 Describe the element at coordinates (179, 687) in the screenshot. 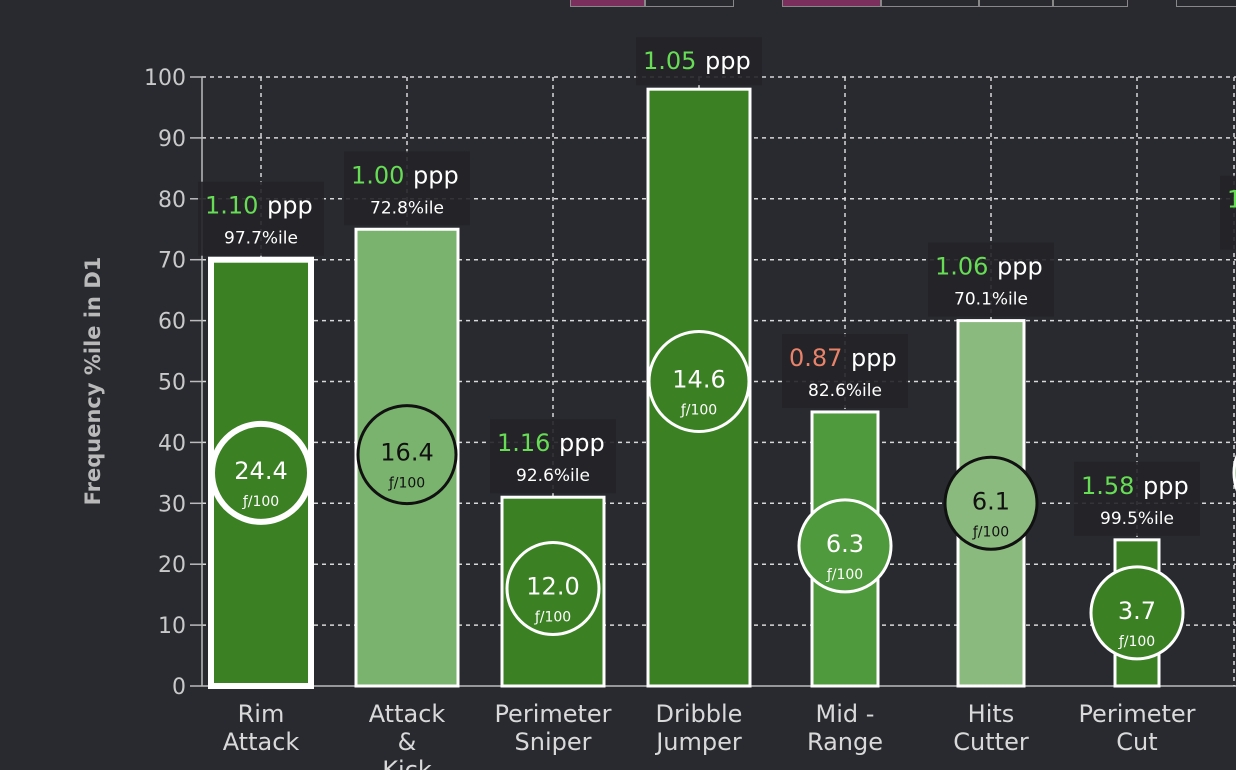

I see `y-tick-label: 0` at that location.